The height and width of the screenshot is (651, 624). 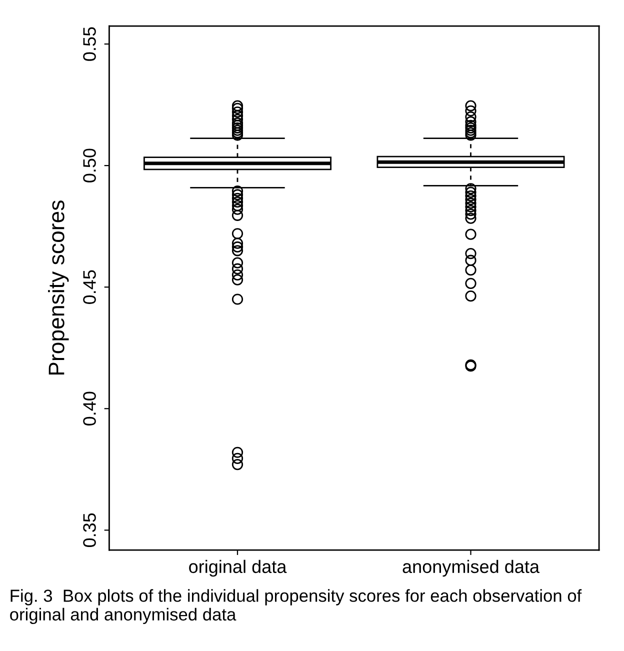 I want to click on y-axis-title: Propensity scores, so click(x=58, y=287).